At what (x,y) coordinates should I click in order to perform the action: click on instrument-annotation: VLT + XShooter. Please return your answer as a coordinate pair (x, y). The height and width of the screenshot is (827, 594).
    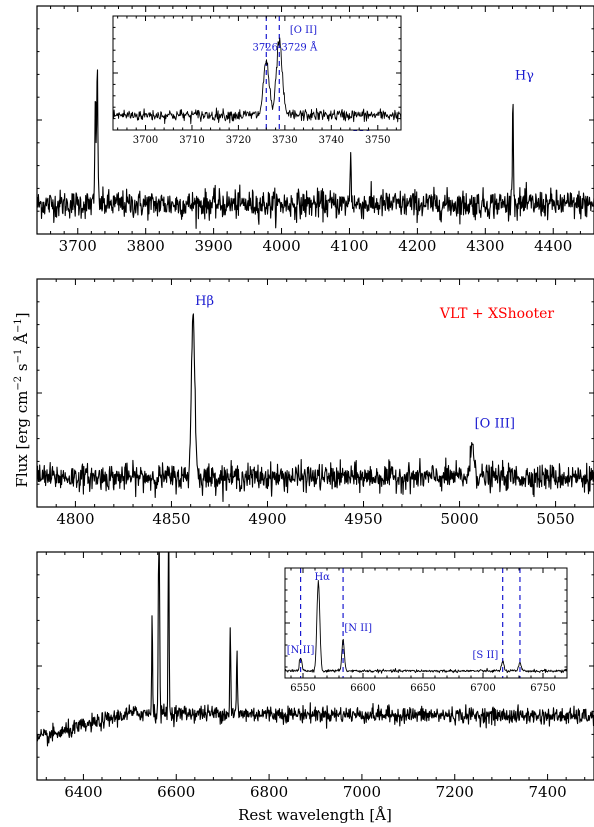
    Looking at the image, I should click on (497, 314).